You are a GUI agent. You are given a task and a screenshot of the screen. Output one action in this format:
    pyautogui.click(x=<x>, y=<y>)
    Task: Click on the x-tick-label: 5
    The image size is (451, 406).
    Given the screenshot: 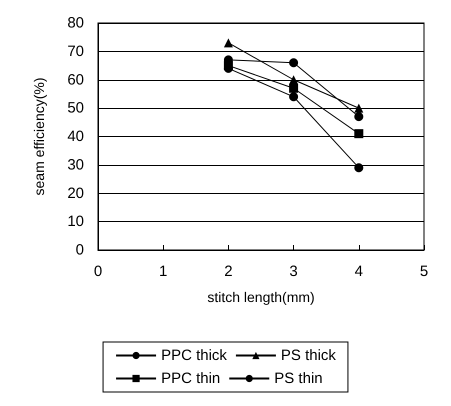 What is the action you would take?
    pyautogui.click(x=424, y=271)
    